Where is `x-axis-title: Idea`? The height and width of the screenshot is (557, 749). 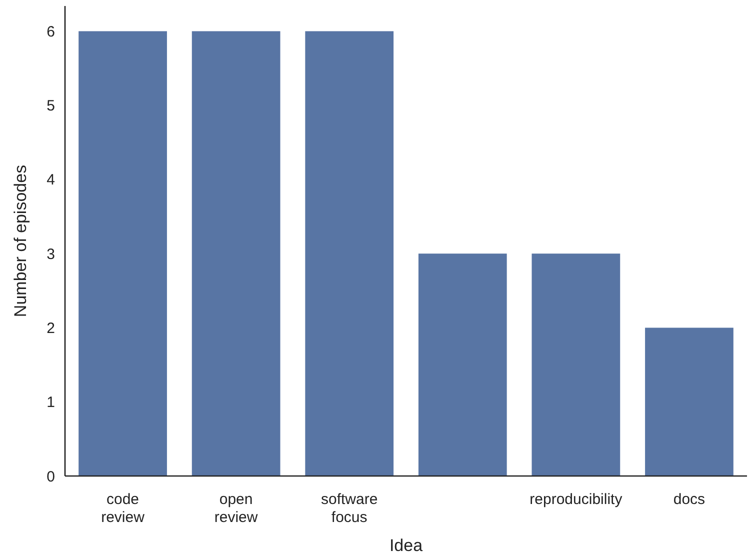
x-axis-title: Idea is located at coordinates (406, 545).